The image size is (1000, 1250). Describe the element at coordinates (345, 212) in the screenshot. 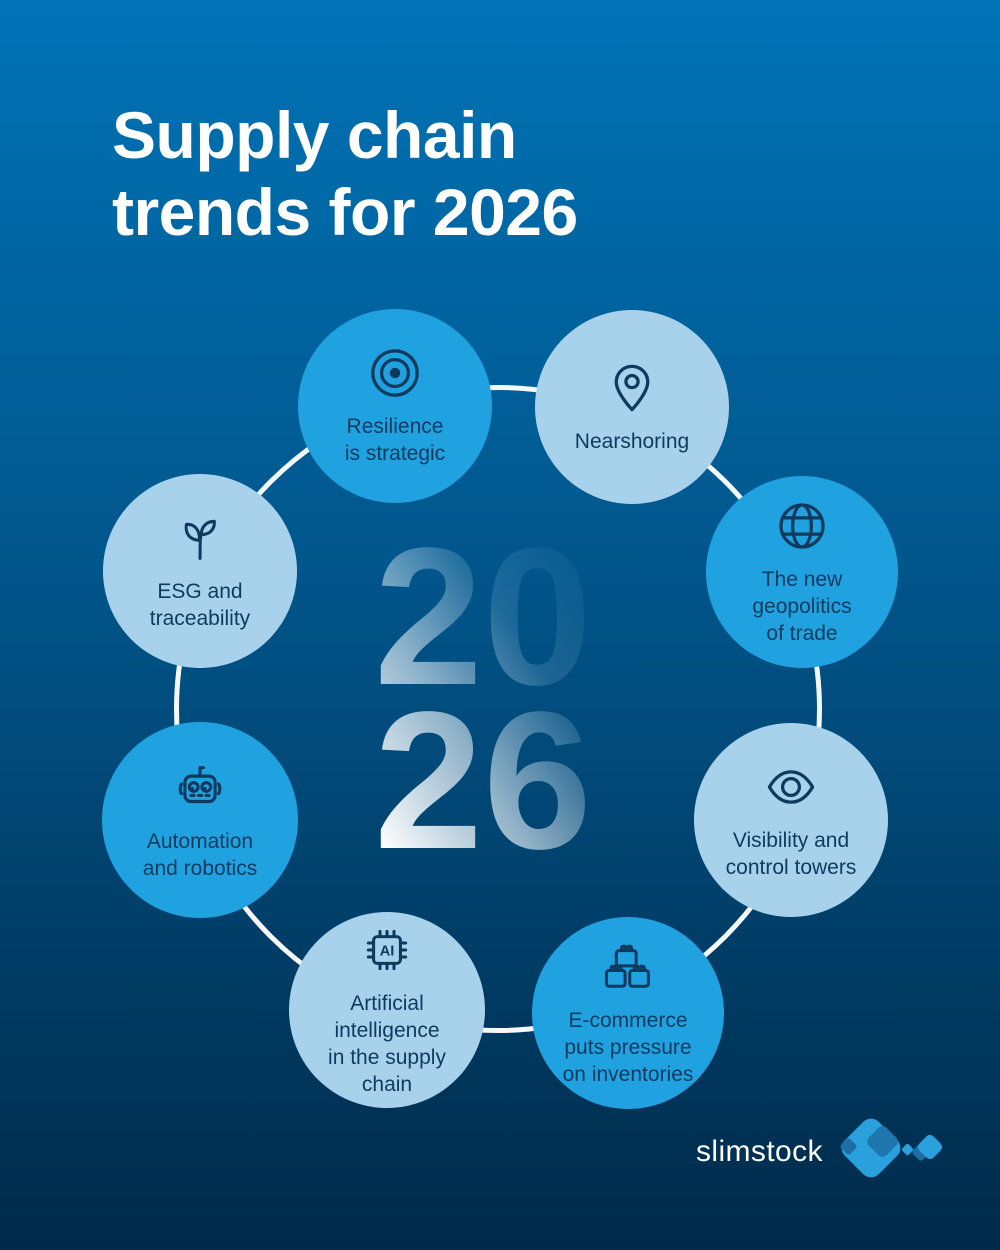

I see `page-title-line2: trends for 2026` at that location.